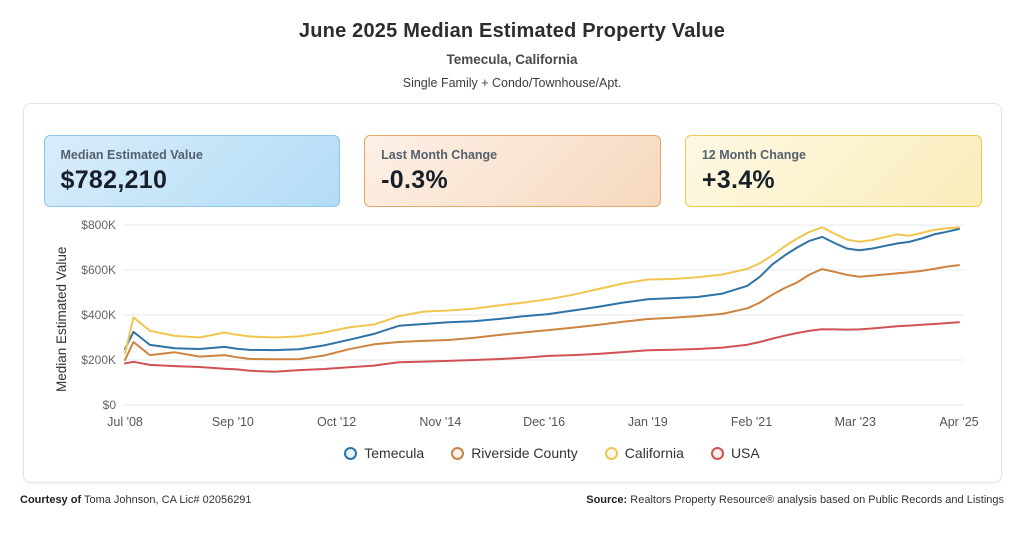 The image size is (1024, 537). What do you see at coordinates (440, 422) in the screenshot?
I see `svg-text: Nov '14` at bounding box center [440, 422].